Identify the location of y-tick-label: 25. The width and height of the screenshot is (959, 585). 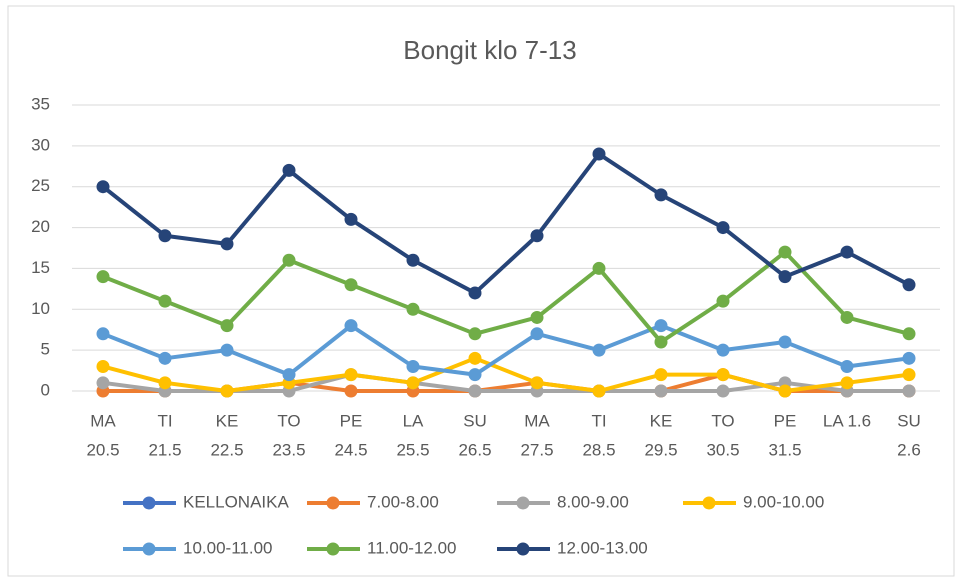
(40, 185).